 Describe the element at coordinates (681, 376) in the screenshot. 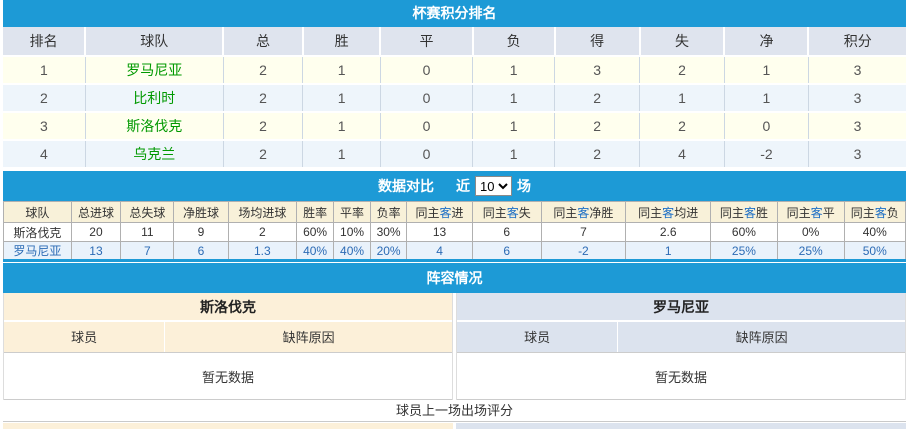

I see `lineup-right-empty-state: 暂无数据` at that location.